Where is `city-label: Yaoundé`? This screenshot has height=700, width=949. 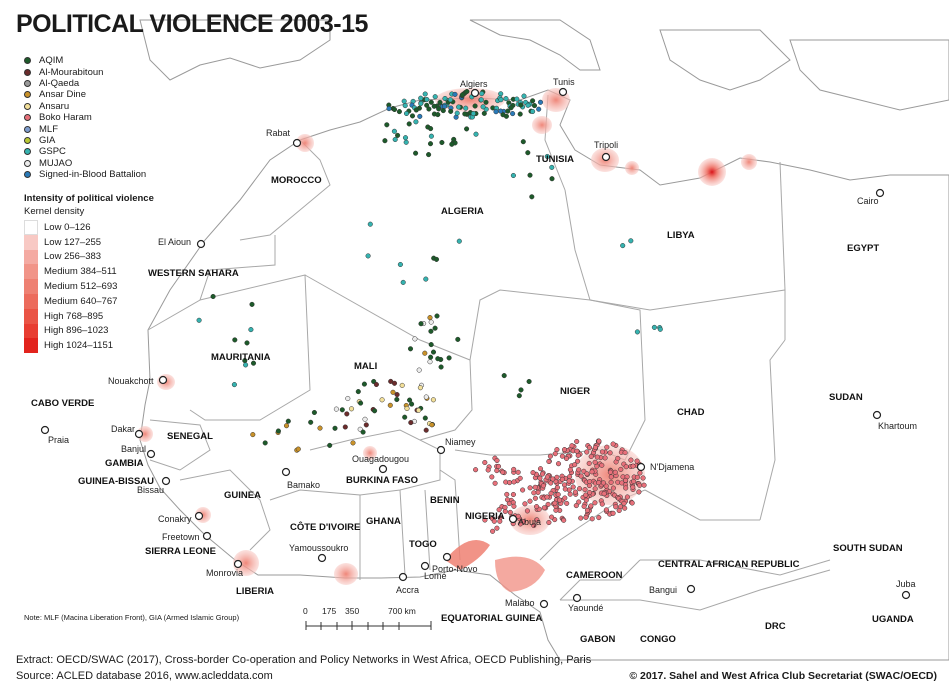 city-label: Yaoundé is located at coordinates (585, 608).